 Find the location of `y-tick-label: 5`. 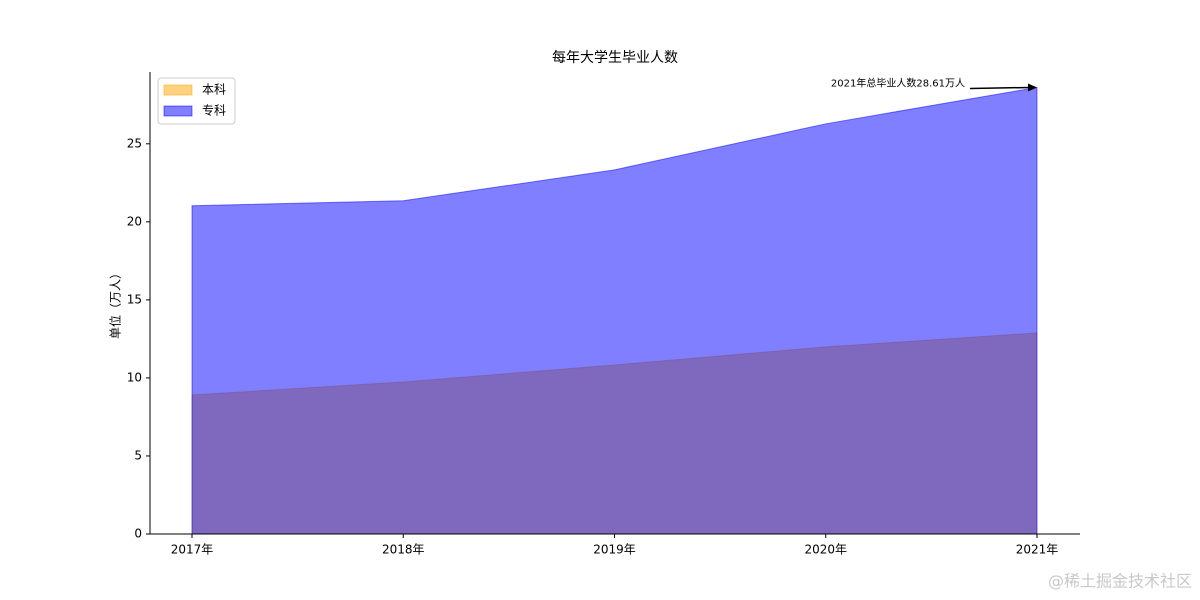

y-tick-label: 5 is located at coordinates (138, 455).